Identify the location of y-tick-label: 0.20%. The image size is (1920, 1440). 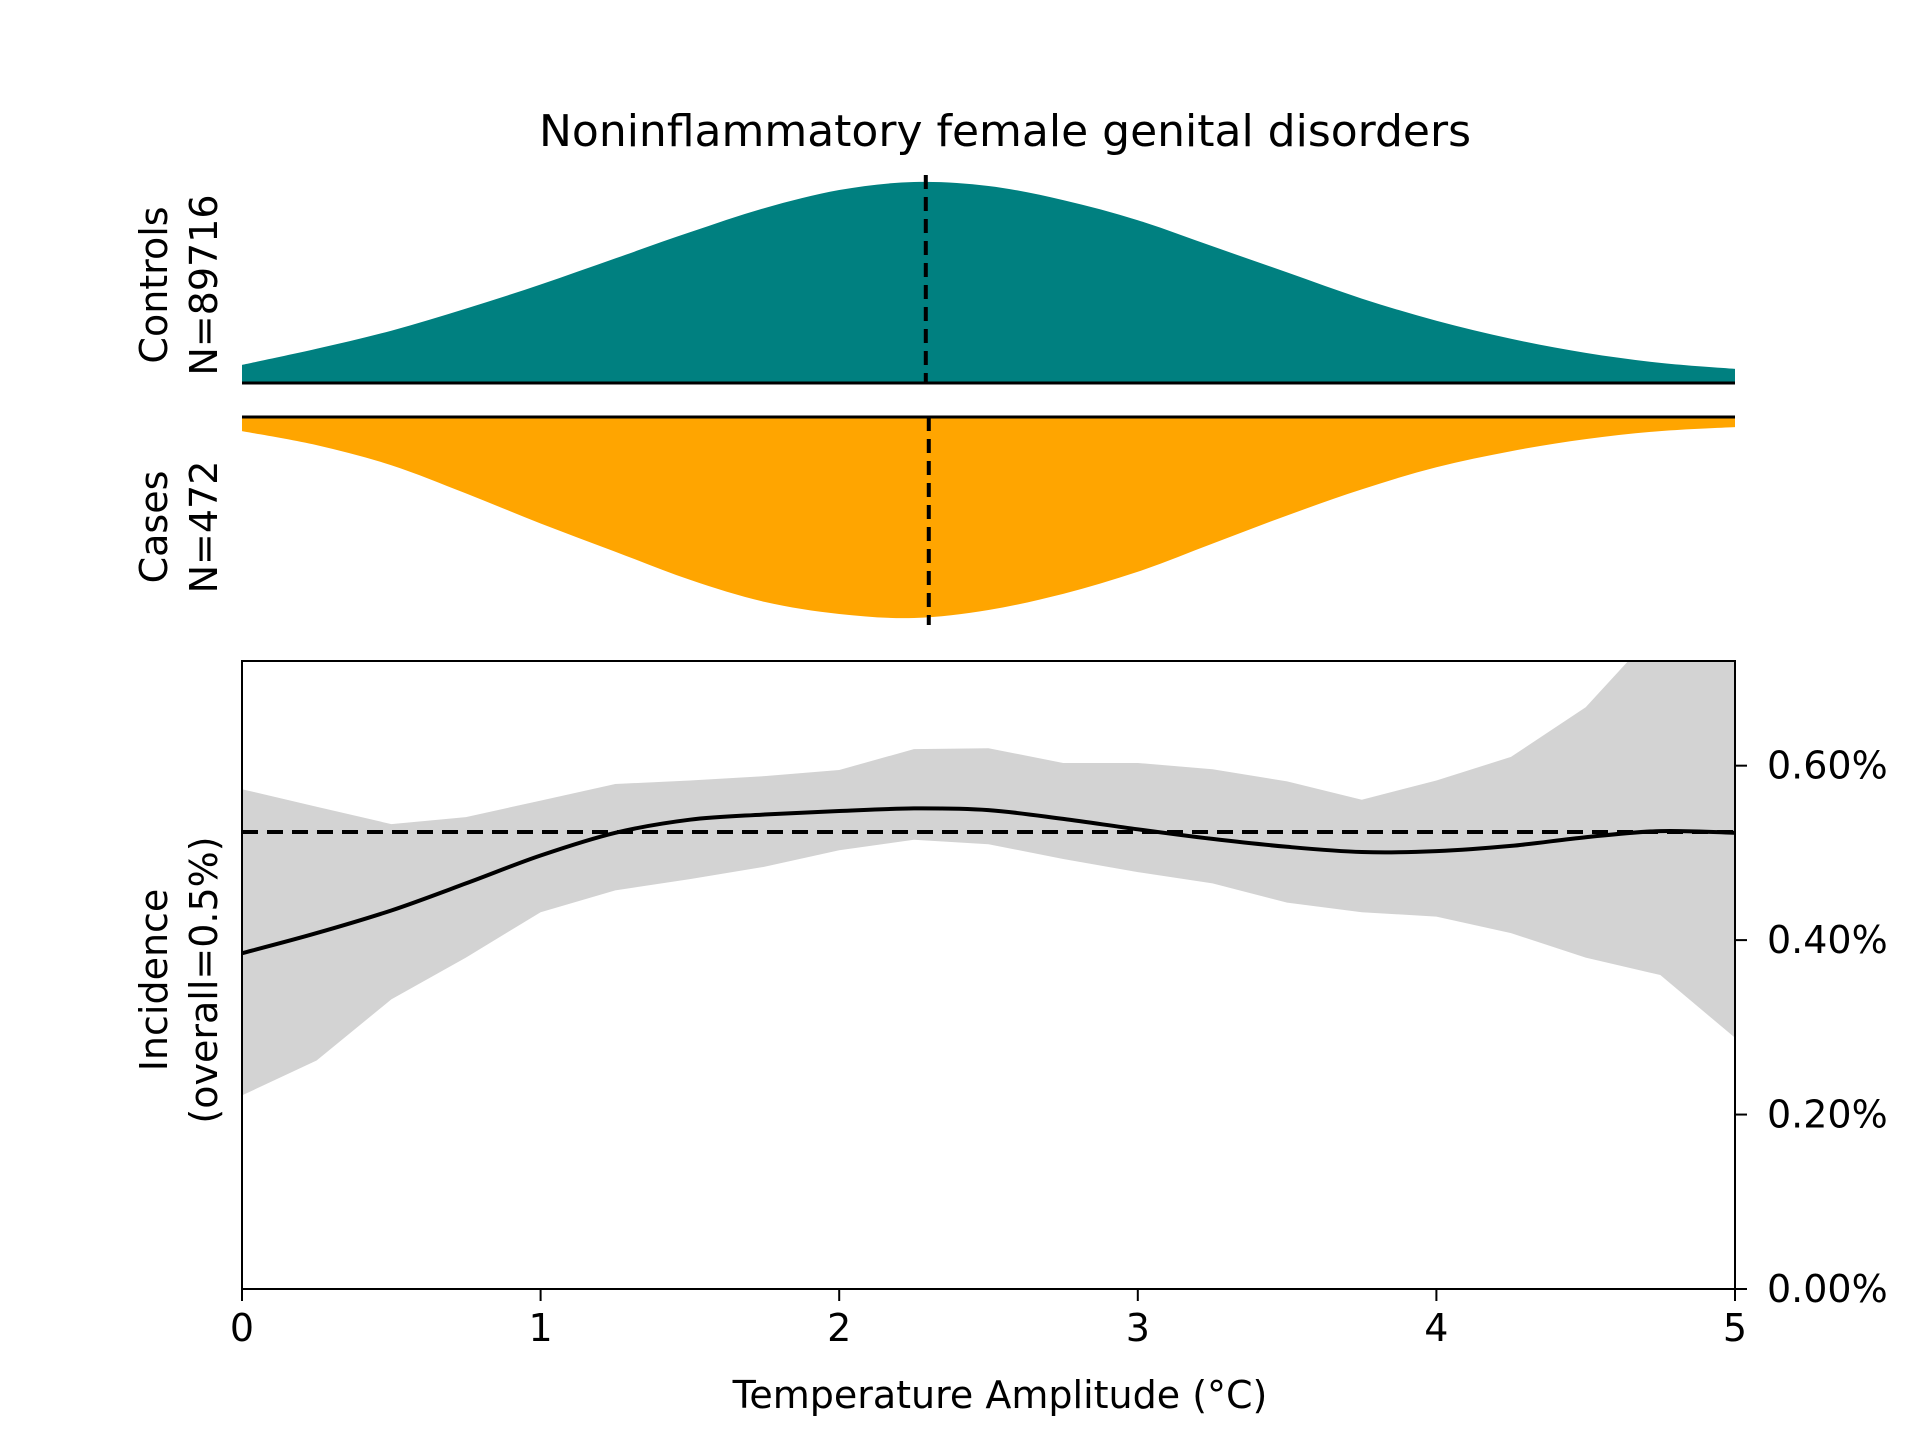
(1827, 1115).